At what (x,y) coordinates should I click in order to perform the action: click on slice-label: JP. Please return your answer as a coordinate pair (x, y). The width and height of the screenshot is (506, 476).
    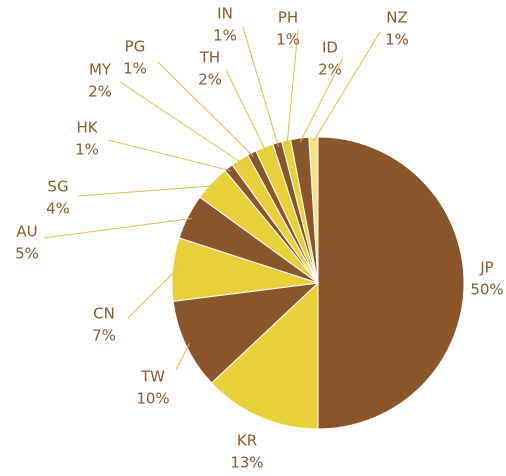
    Looking at the image, I should click on (486, 268).